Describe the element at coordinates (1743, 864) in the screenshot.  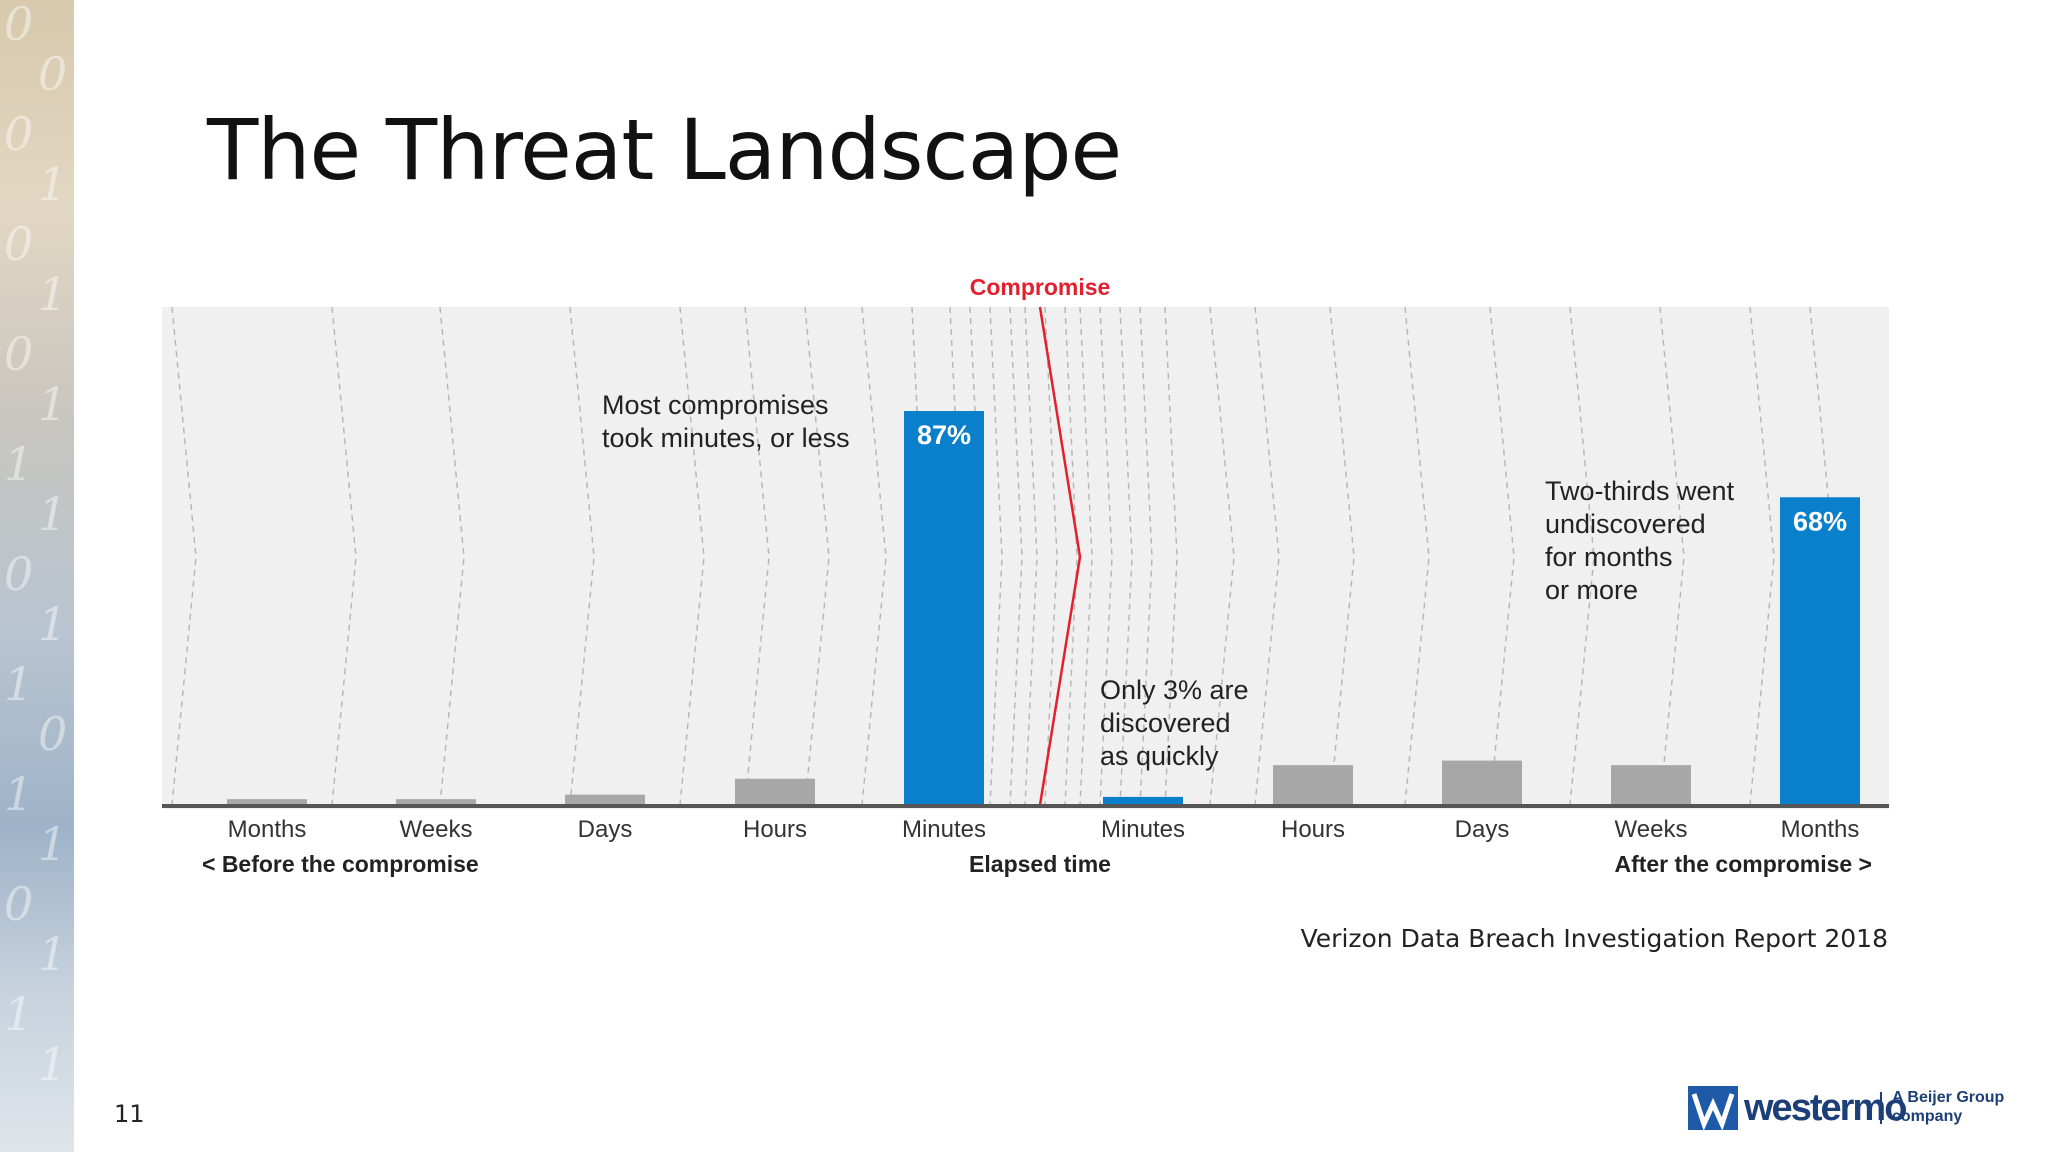
I see `after-compromise-caption: After the compromise >` at that location.